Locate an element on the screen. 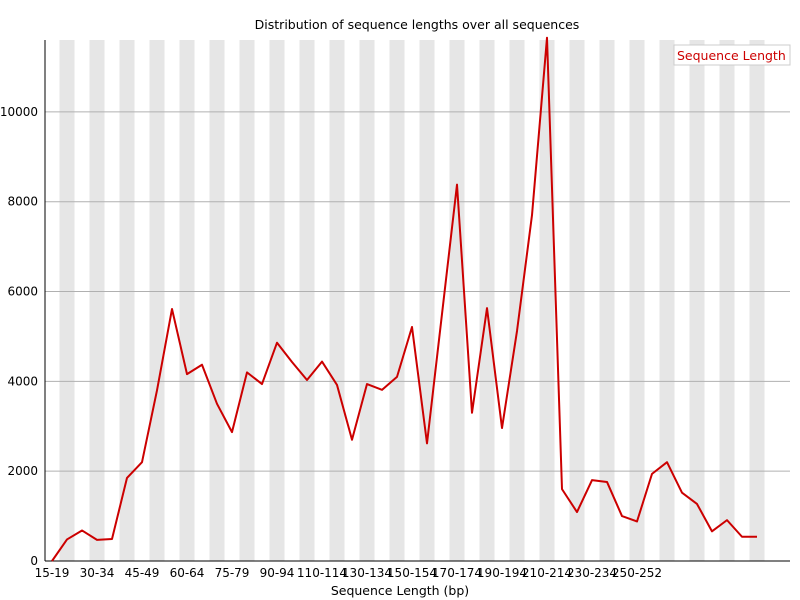 This screenshot has width=800, height=600. legend-label: Sequence Length is located at coordinates (731, 55).